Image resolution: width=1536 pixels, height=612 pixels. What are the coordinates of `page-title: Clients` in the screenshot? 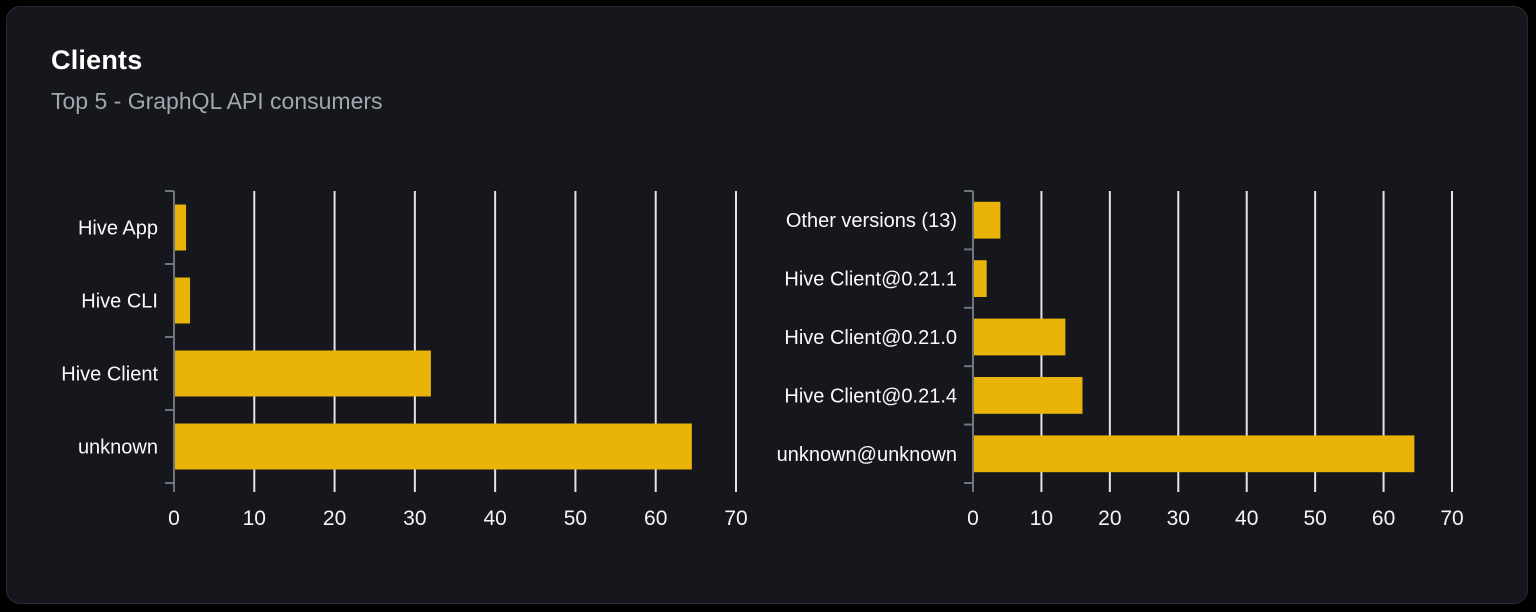 It's located at (97, 60).